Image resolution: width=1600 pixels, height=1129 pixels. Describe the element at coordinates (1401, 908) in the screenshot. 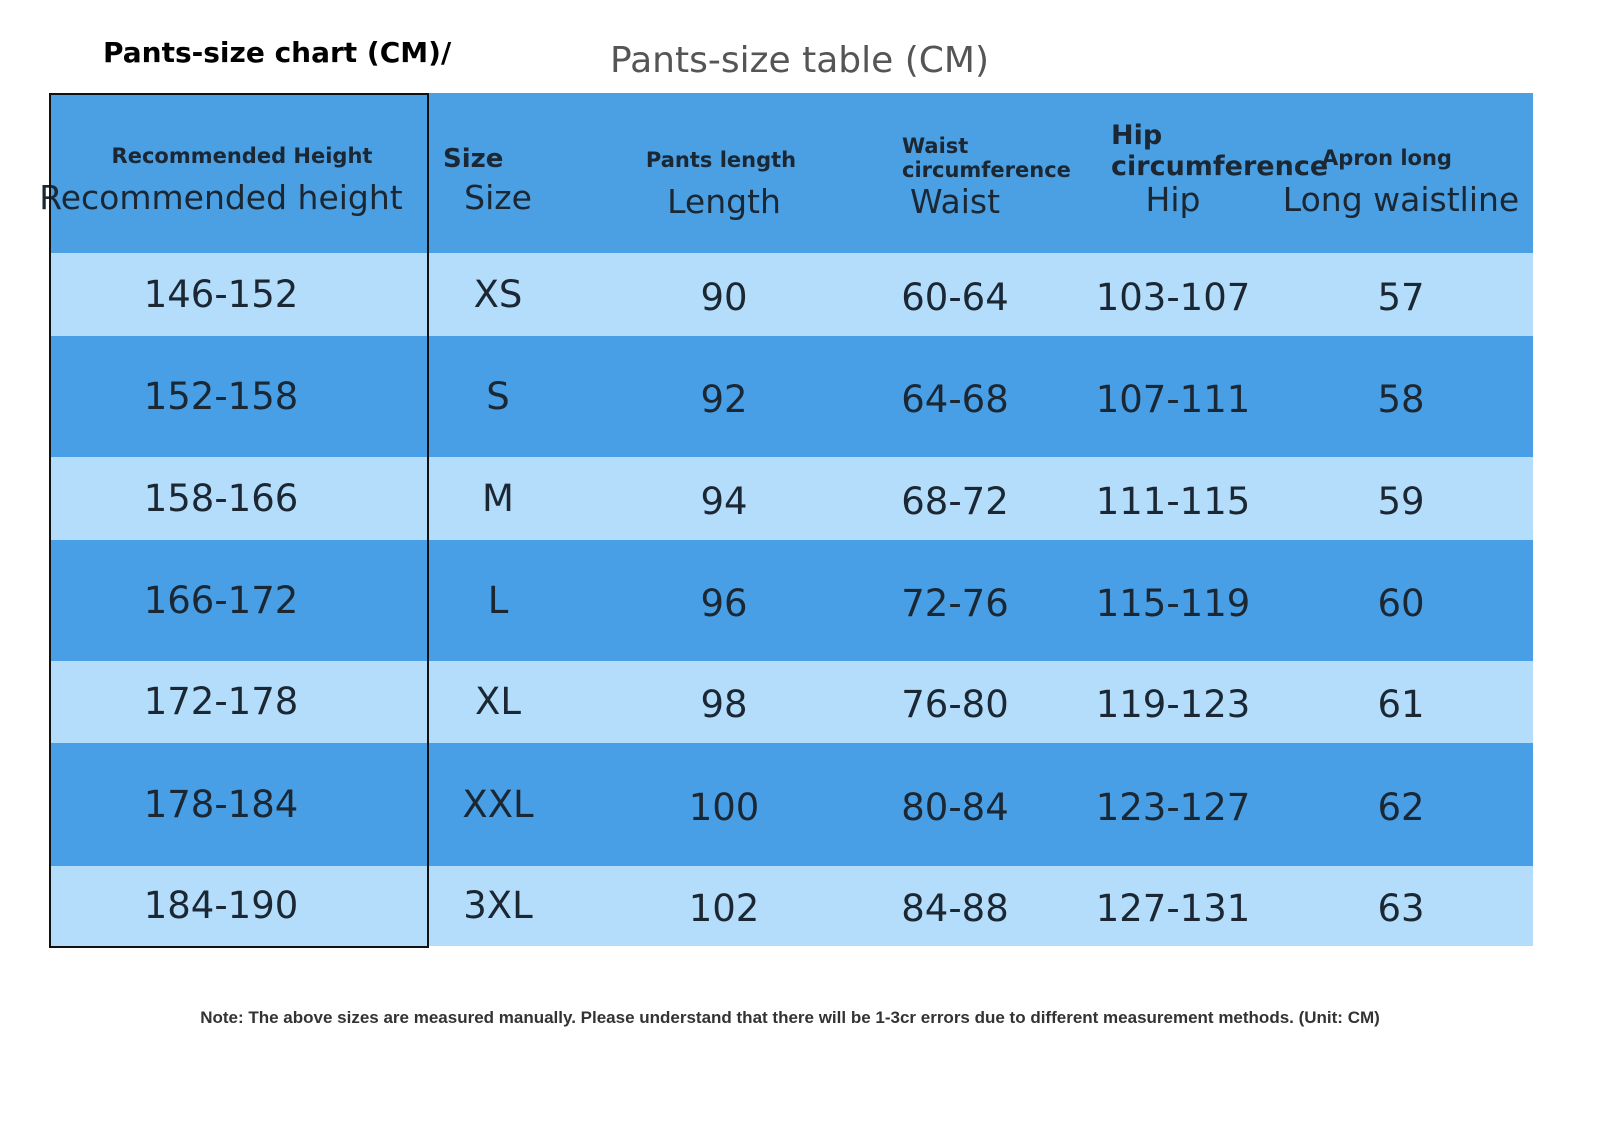

I see `table-cell: 63` at that location.